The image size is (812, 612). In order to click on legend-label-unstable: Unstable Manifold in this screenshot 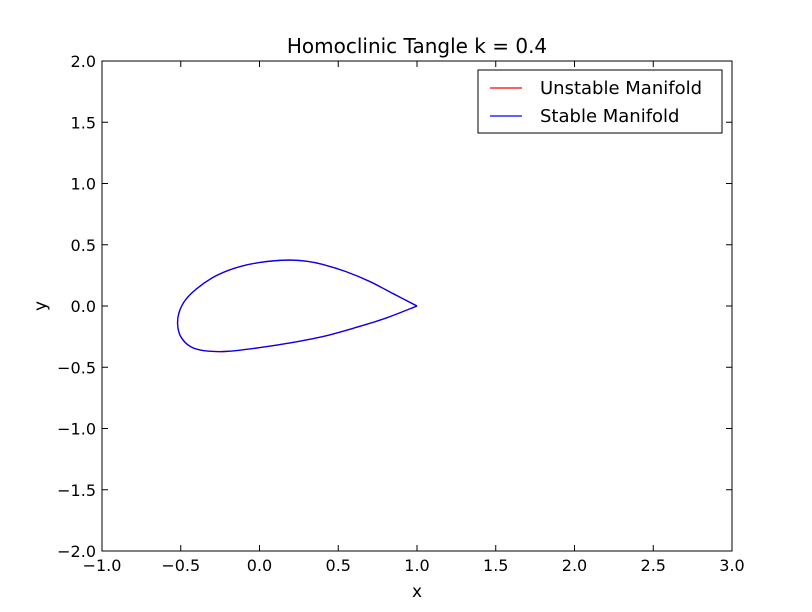, I will do `click(621, 88)`.